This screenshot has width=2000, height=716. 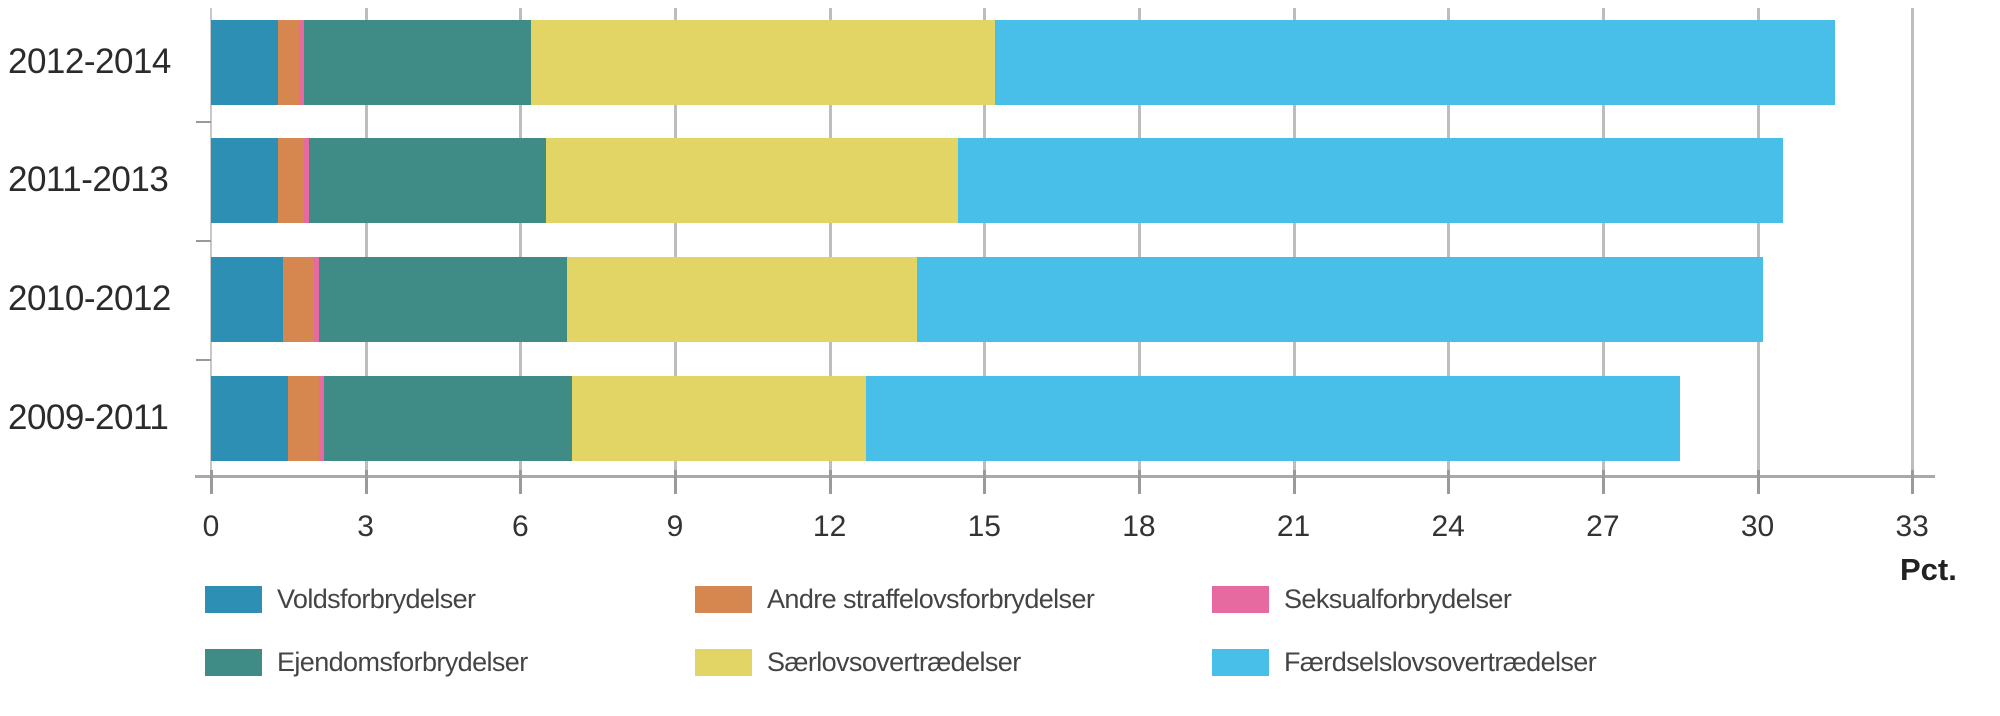 I want to click on bar-2009-2011, so click(x=946, y=418).